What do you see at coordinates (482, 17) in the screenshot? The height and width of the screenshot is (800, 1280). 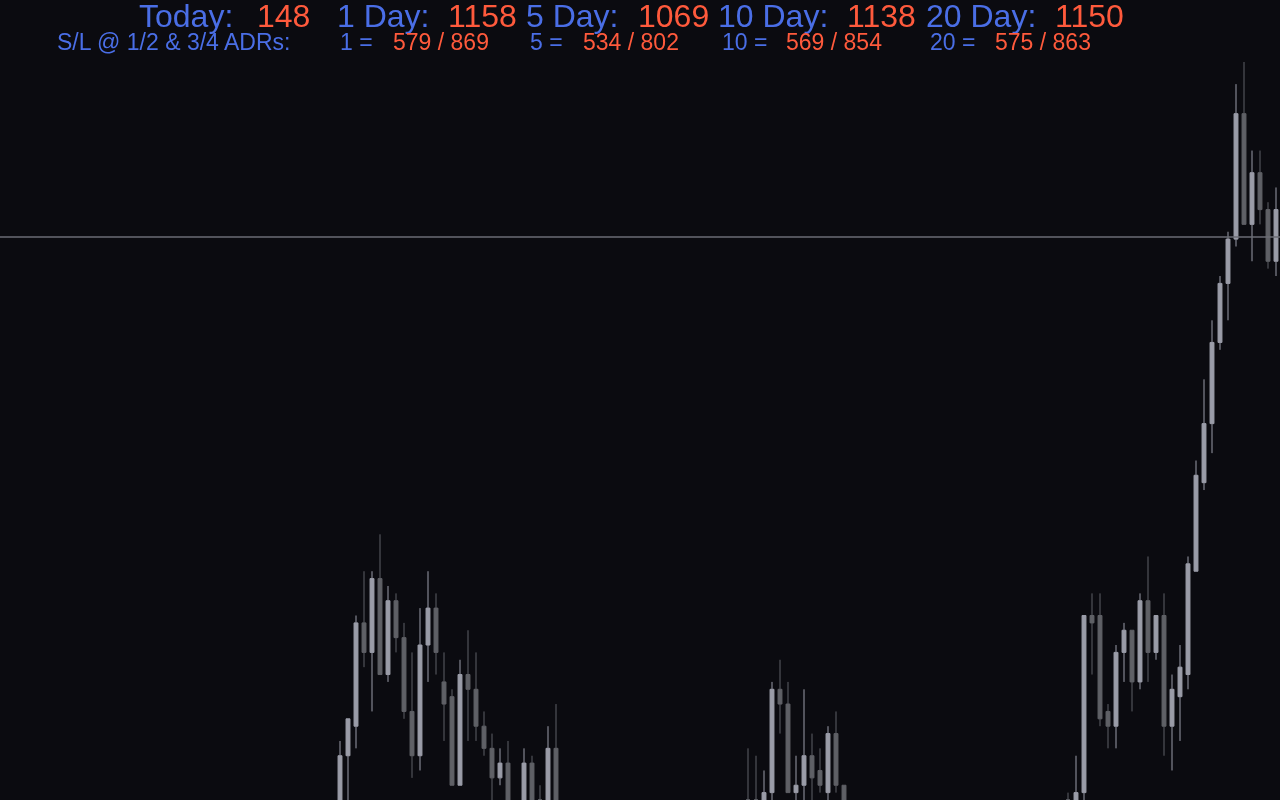 I see `text: 1158` at bounding box center [482, 17].